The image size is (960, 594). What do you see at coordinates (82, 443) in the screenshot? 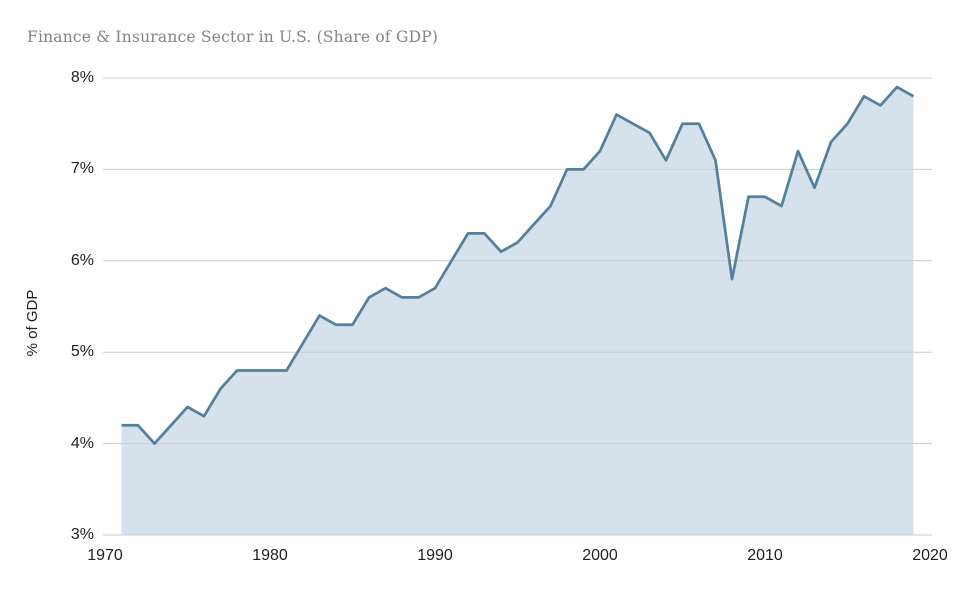
I see `y-tick-label-4%: 4%` at bounding box center [82, 443].